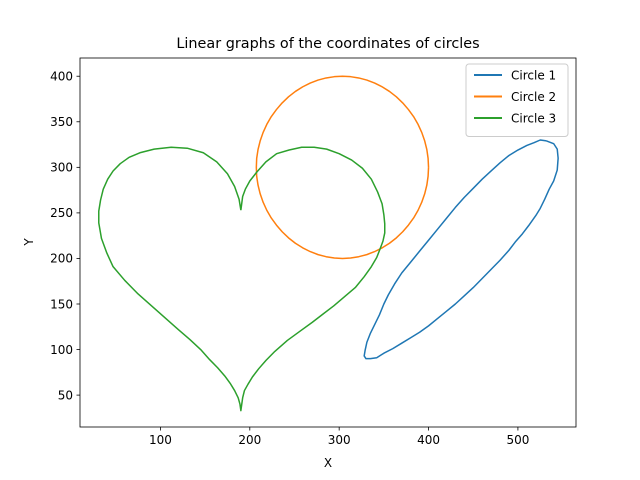  I want to click on x-axis: 100 200 300 400 500, so click(339, 437).